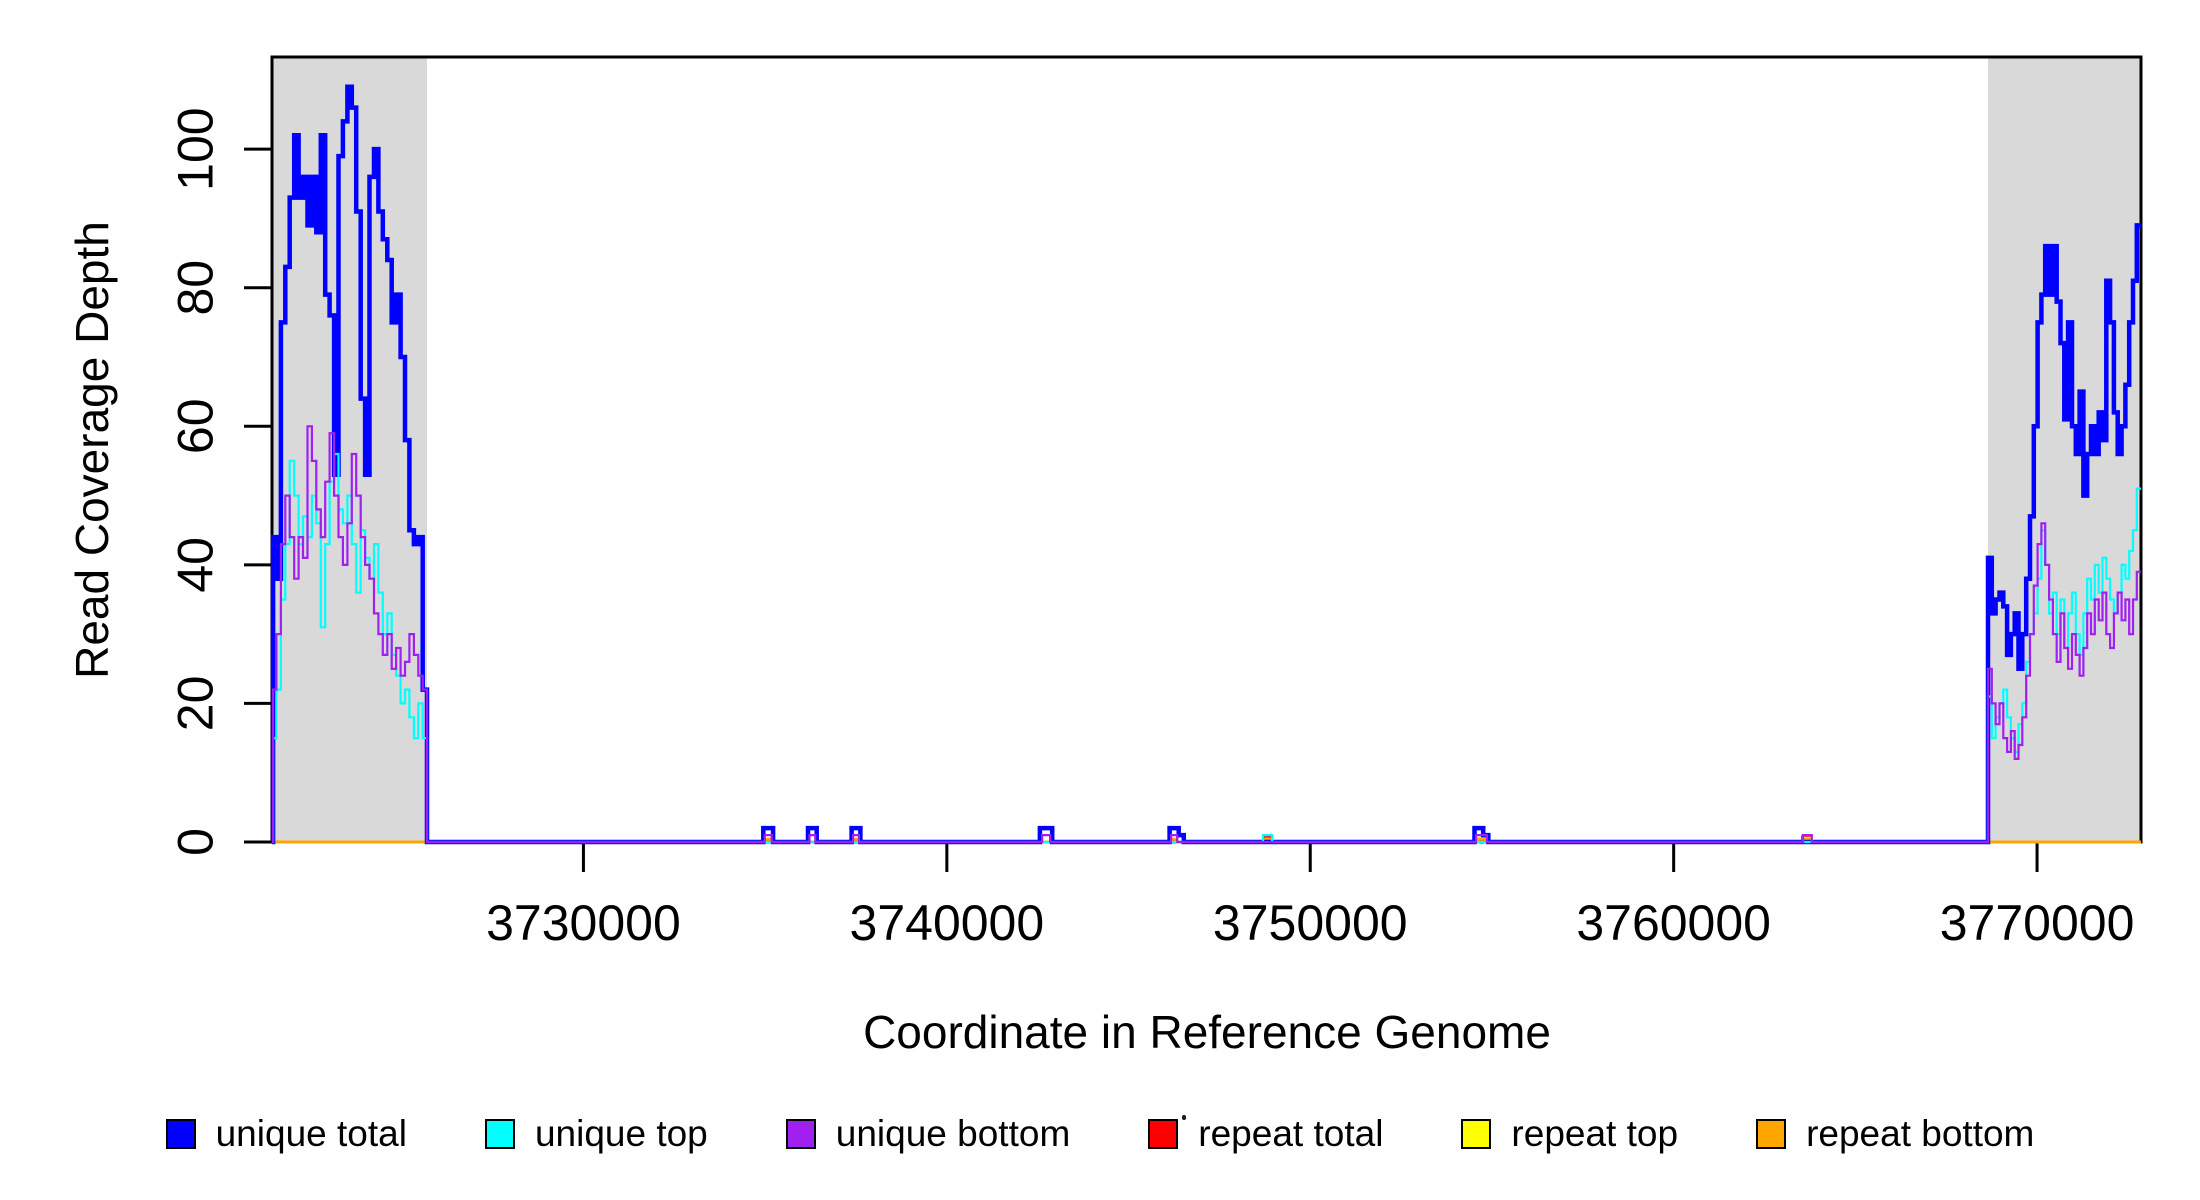 This screenshot has width=2200, height=1200. Describe the element at coordinates (1291, 1133) in the screenshot. I see `legend-label-repeat-total: repeat total` at that location.